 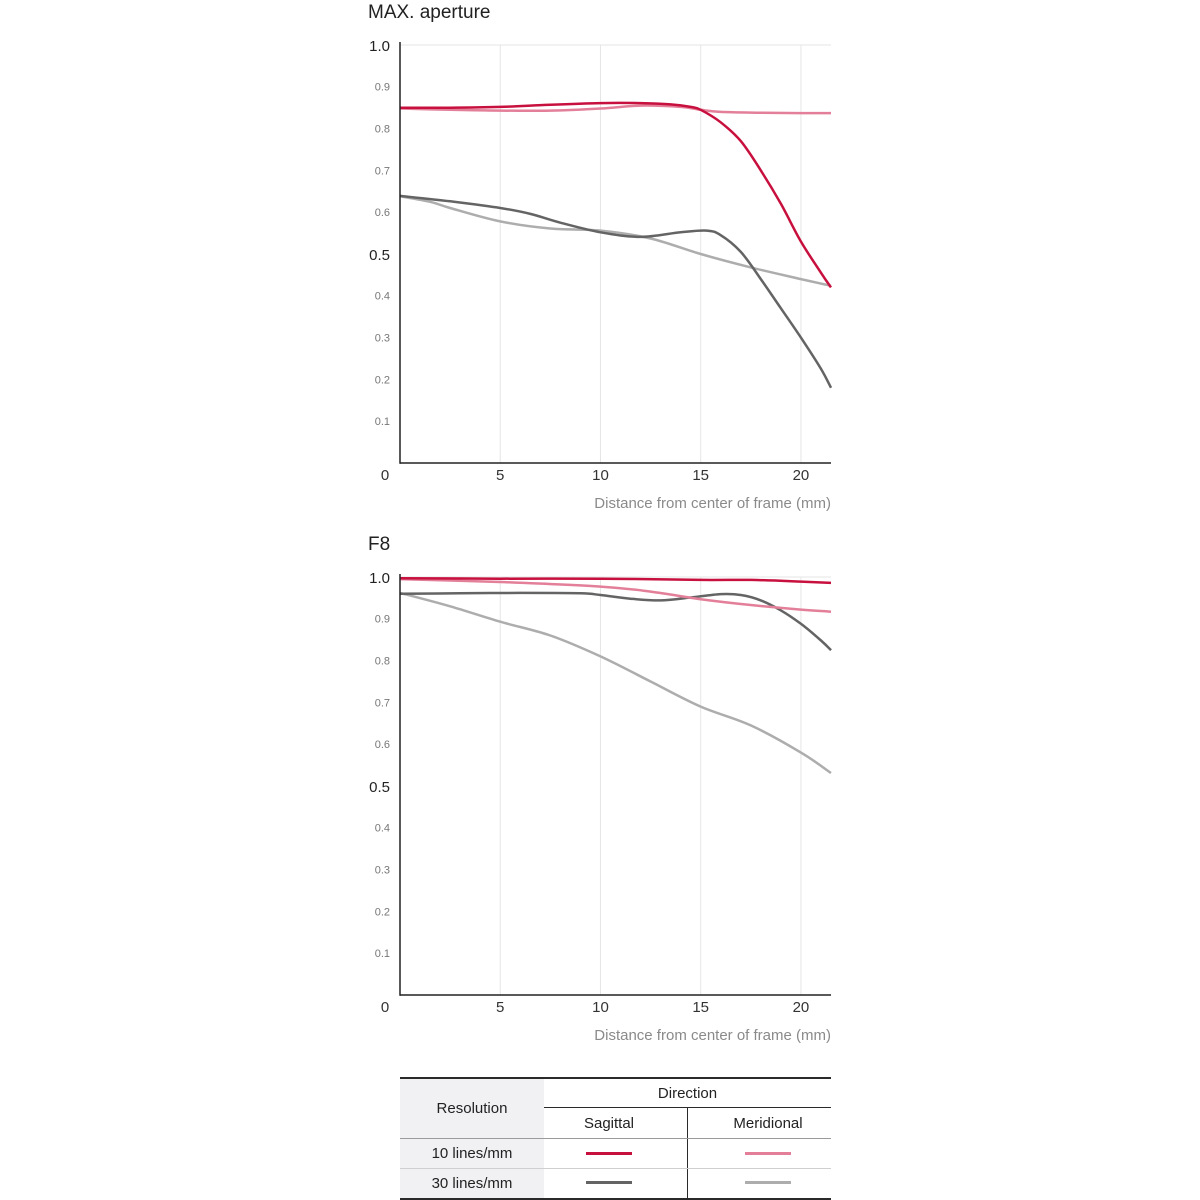 What do you see at coordinates (768, 1123) in the screenshot?
I see `column-header-meridional: Meridional` at bounding box center [768, 1123].